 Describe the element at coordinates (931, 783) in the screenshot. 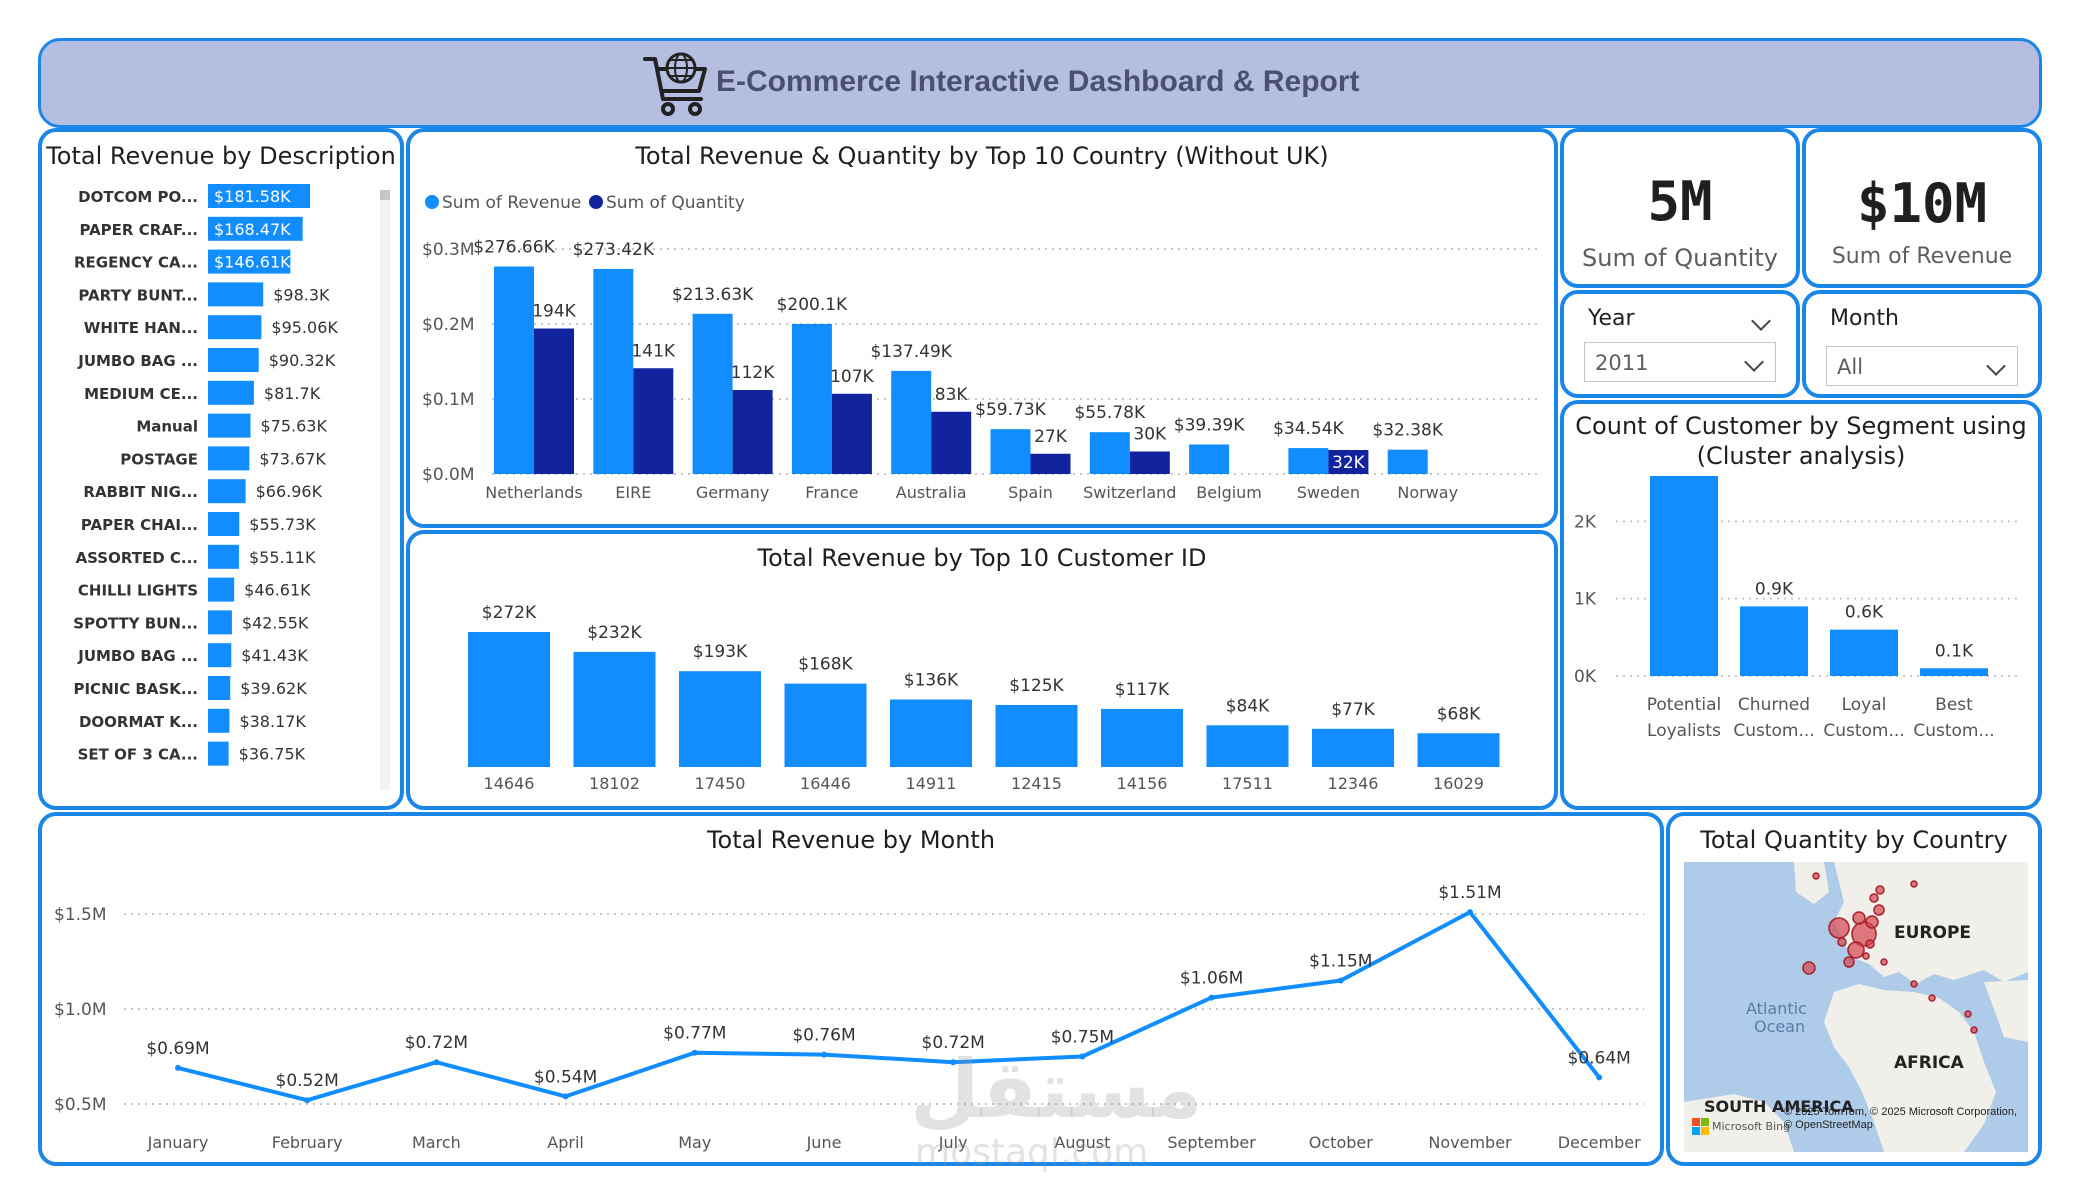

I see `x-tick-label: 14911` at that location.